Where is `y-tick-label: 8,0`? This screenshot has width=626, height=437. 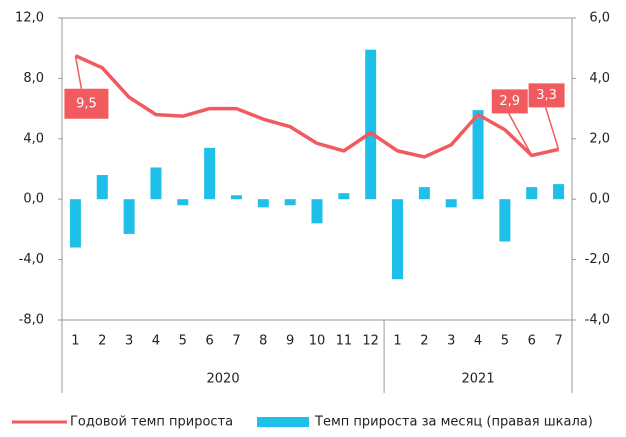 y-tick-label: 8,0 is located at coordinates (33, 78).